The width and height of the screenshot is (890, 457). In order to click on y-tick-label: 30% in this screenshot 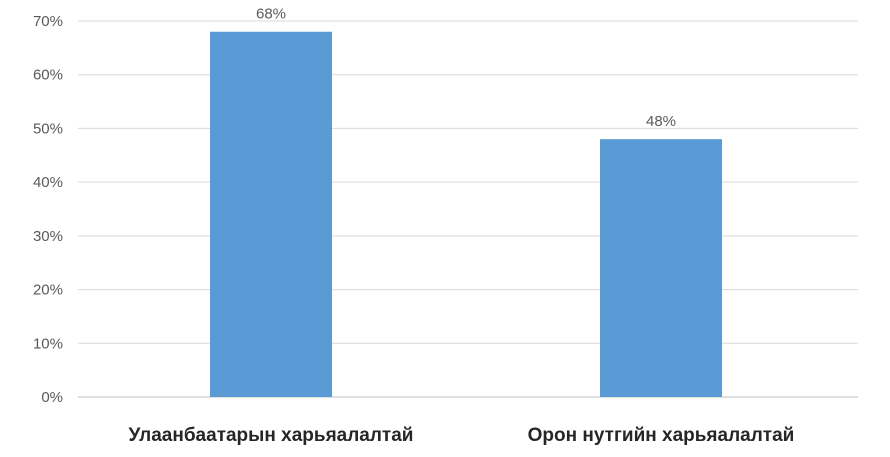, I will do `click(48, 236)`.